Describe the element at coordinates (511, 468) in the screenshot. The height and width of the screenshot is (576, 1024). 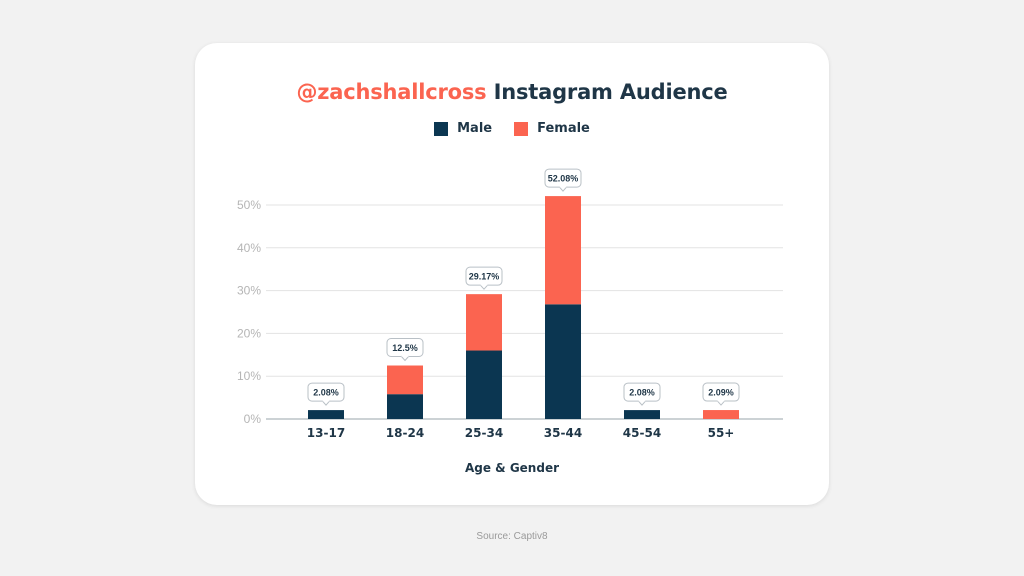
I see `x-axis-title: Age & Gender` at that location.